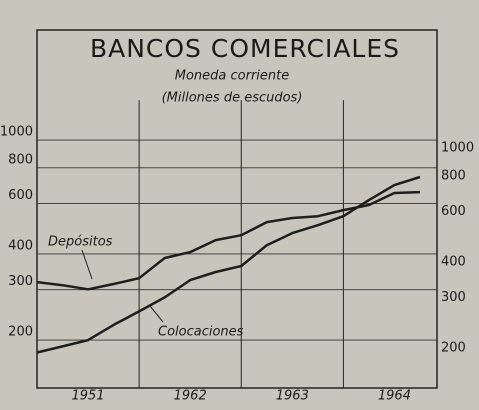  Describe the element at coordinates (453, 348) in the screenshot. I see `y-tick-label-right: 200` at that location.